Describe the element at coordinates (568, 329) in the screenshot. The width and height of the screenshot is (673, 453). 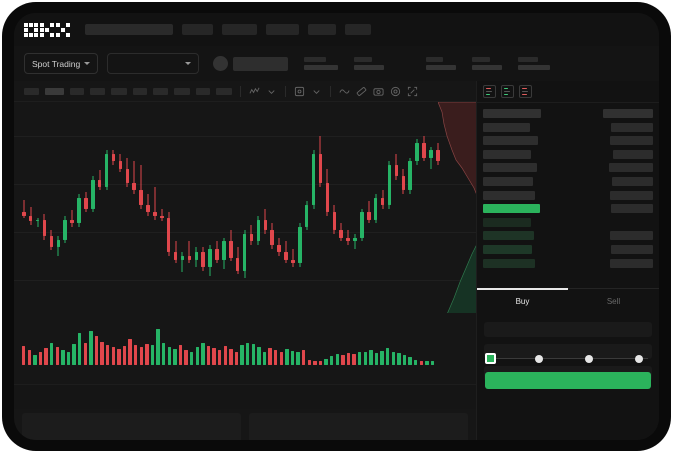
I see `order-price-input` at that location.